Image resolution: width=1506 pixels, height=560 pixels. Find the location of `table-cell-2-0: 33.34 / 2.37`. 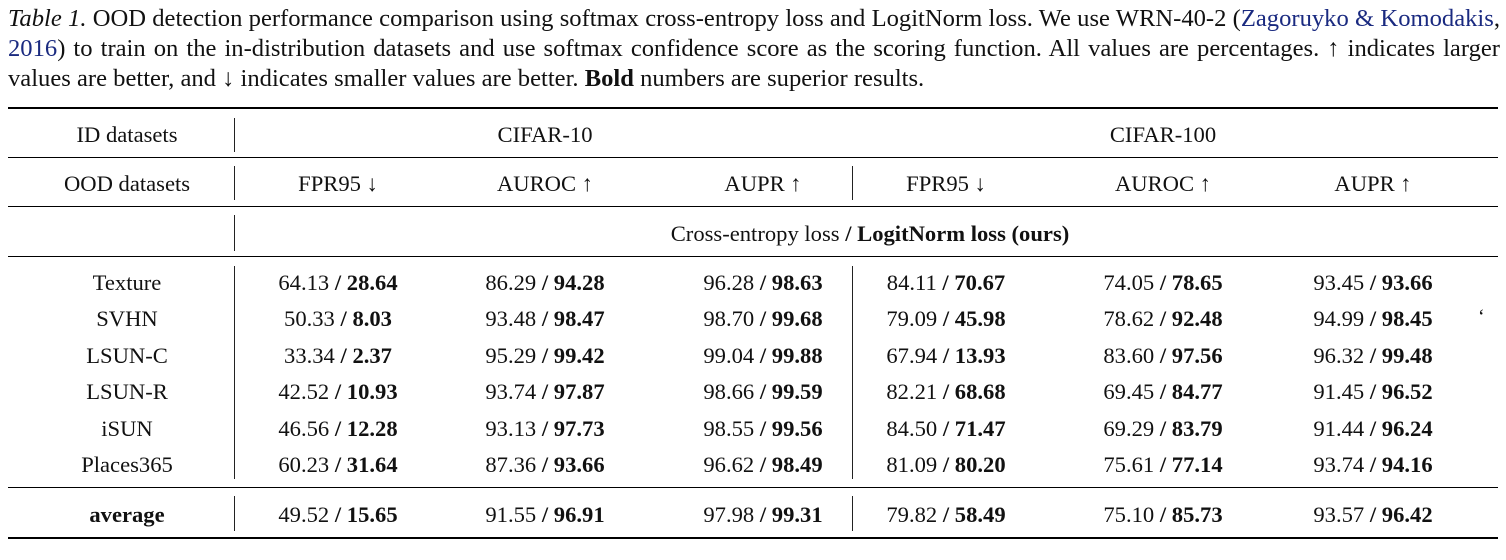

table-cell-2-0: 33.34 / 2.37 is located at coordinates (338, 356).